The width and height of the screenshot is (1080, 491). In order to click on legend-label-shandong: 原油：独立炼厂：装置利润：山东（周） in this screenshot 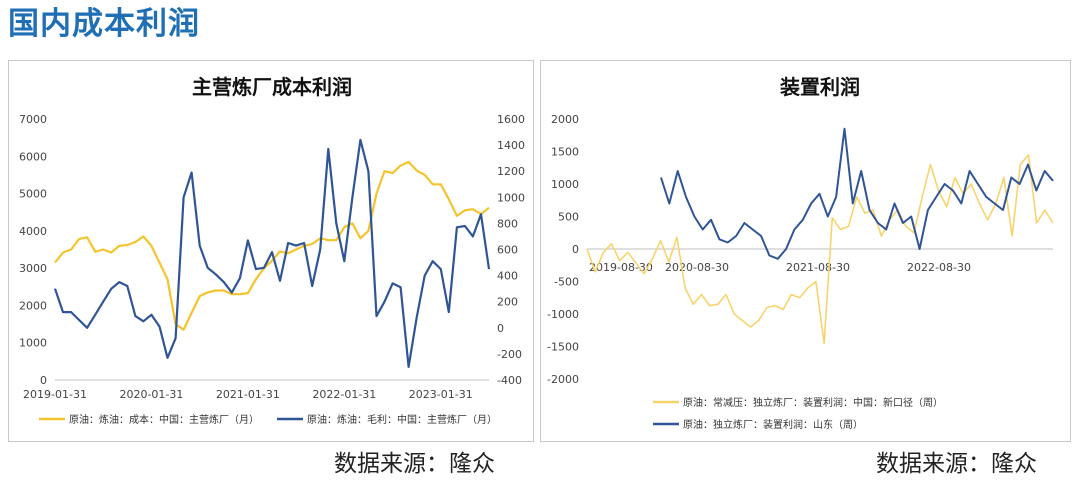, I will do `click(773, 424)`.